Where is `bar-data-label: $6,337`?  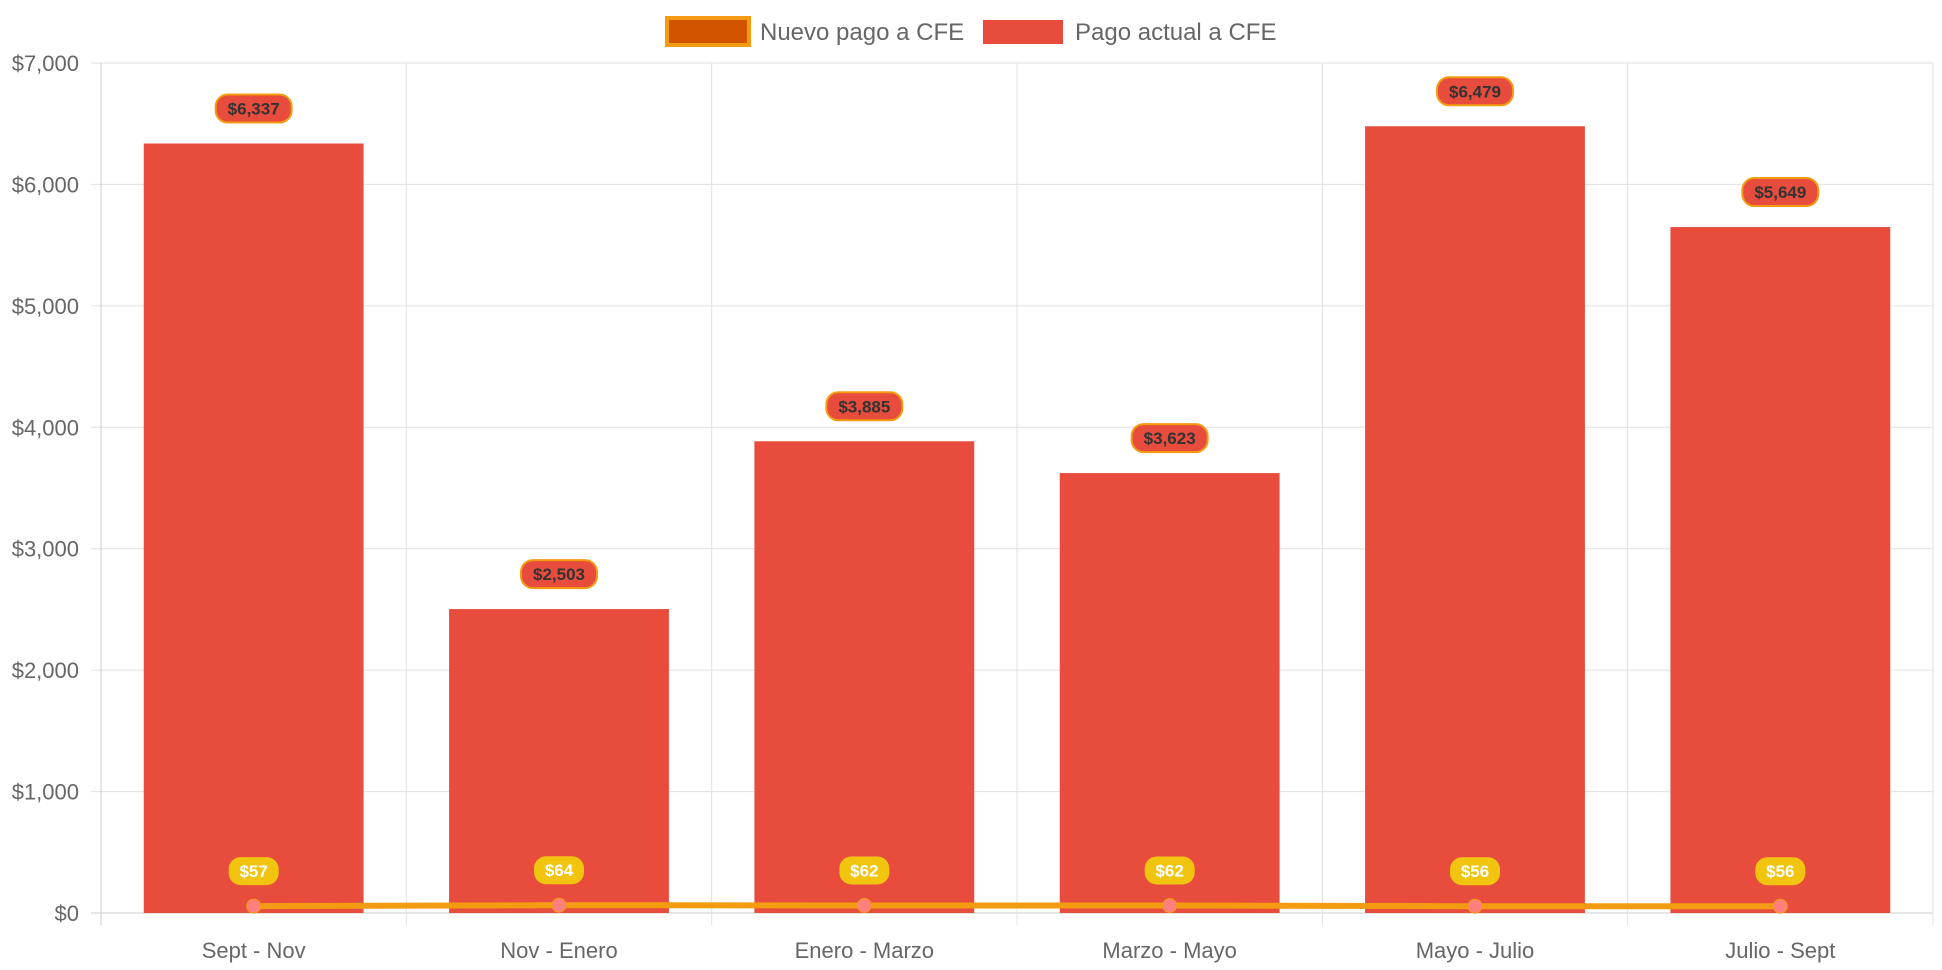 bar-data-label: $6,337 is located at coordinates (253, 108).